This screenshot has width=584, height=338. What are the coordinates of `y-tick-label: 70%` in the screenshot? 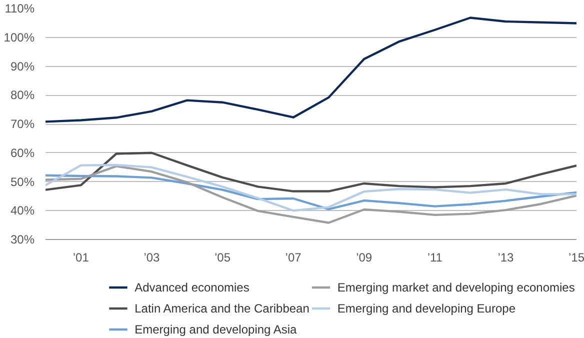 It's located at (22, 124).